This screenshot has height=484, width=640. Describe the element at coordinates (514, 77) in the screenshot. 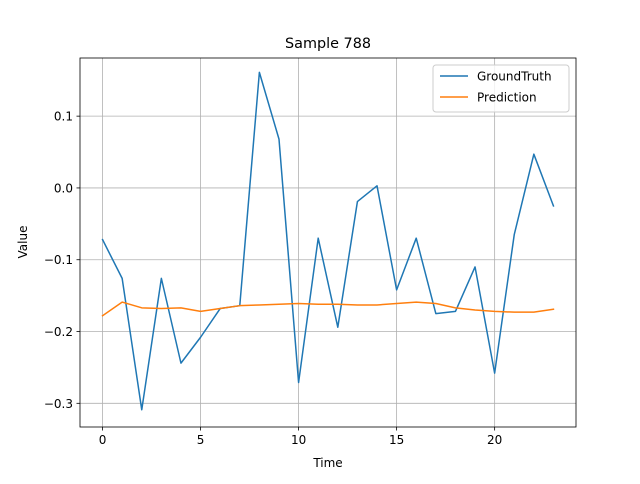

I see `legend-label-groundtruth: GroundTruth` at that location.